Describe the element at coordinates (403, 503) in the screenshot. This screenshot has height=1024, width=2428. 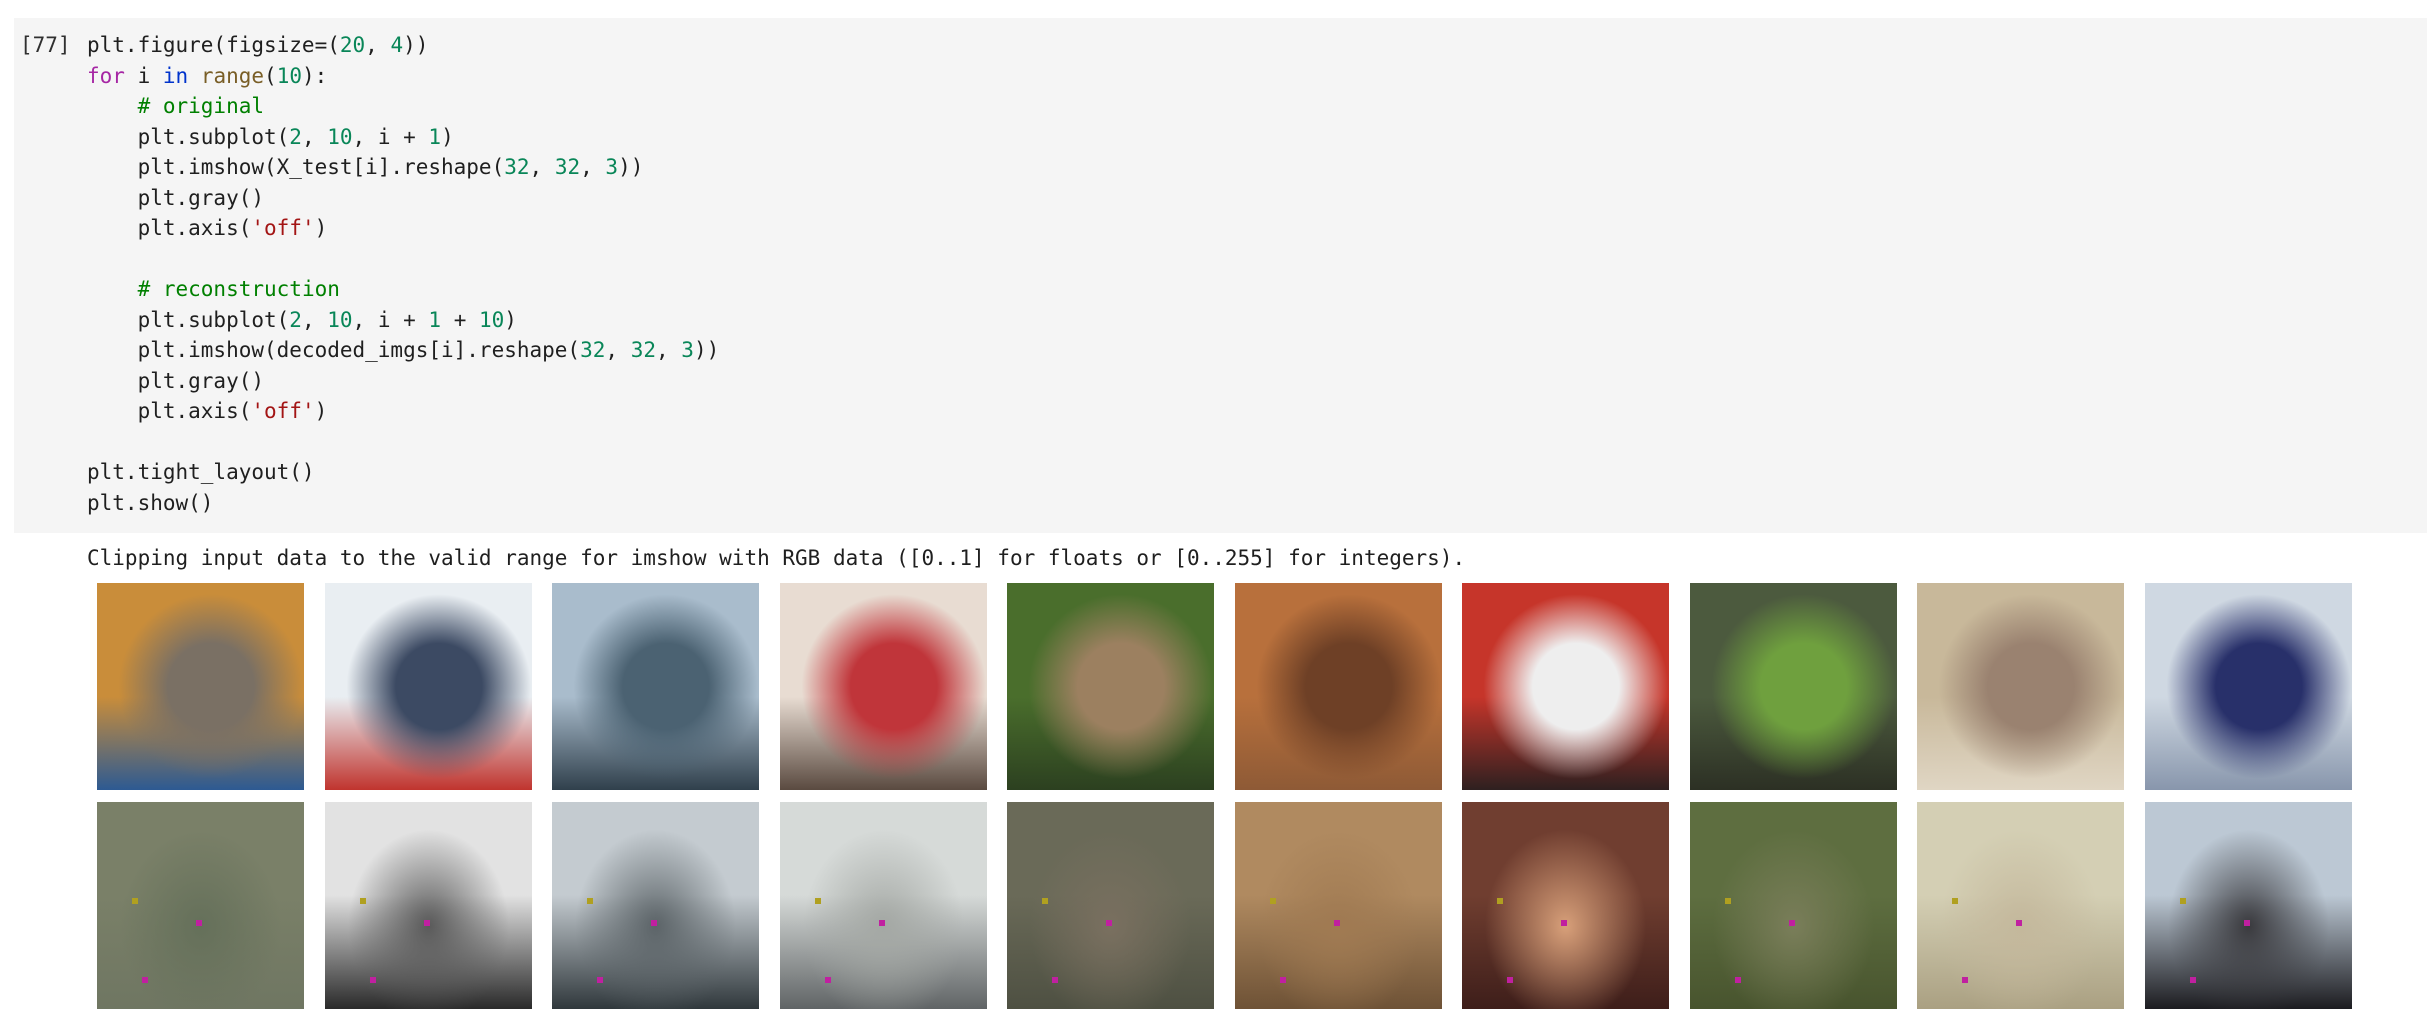
I see `code-line: plt.show()` at that location.